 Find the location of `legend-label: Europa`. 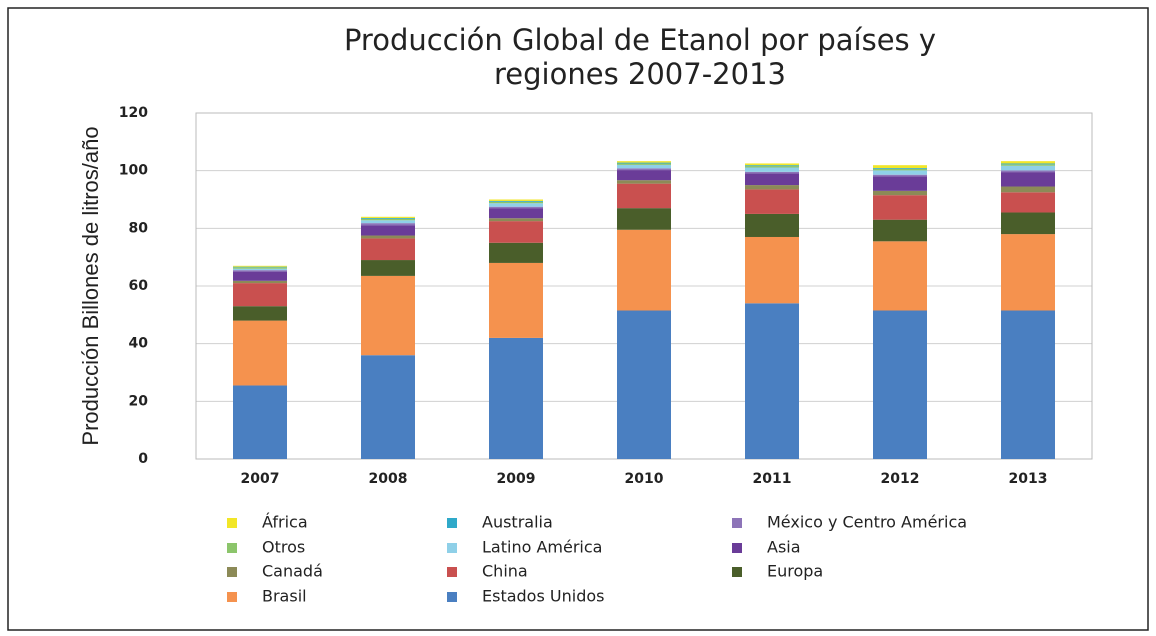

legend-label: Europa is located at coordinates (795, 571).